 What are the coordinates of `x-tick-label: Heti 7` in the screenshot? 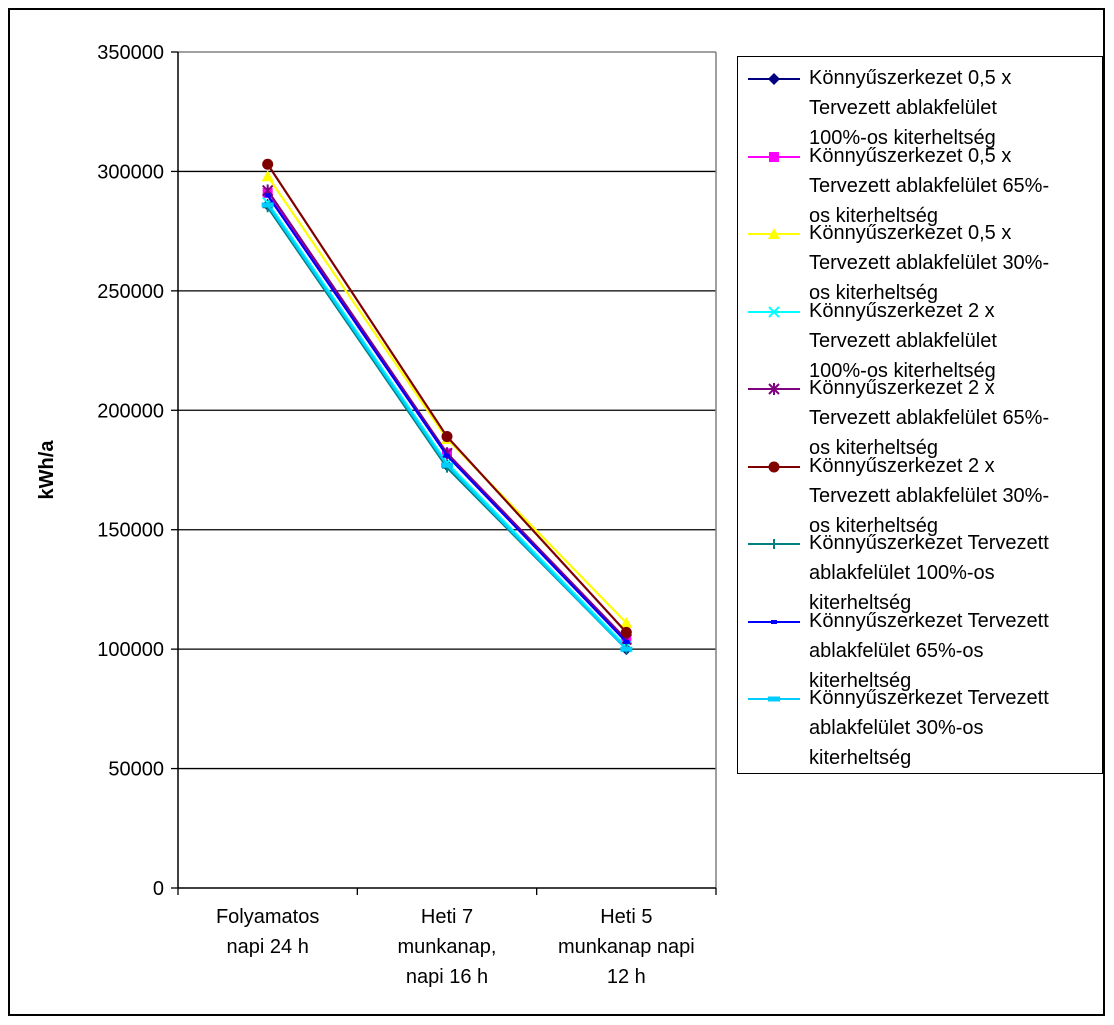 It's located at (447, 917).